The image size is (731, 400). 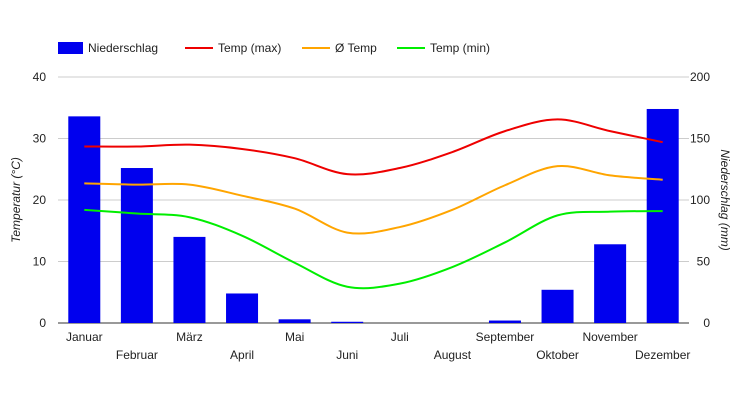 What do you see at coordinates (347, 355) in the screenshot?
I see `x-tick-label: Juni` at bounding box center [347, 355].